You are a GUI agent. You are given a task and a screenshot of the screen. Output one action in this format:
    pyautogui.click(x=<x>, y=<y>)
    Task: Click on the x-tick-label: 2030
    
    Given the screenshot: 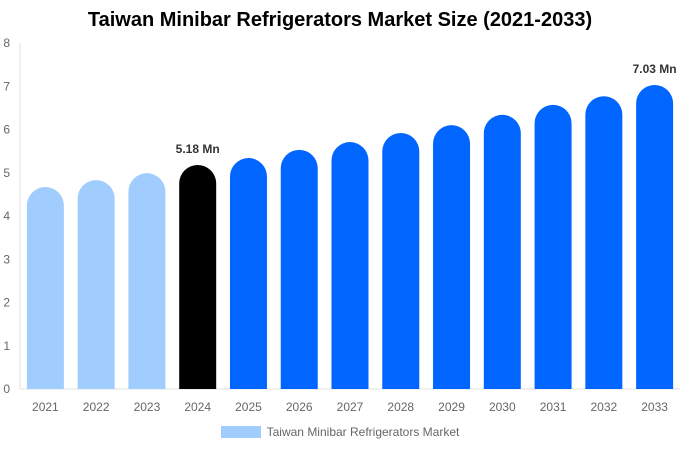 What is the action you would take?
    pyautogui.click(x=502, y=407)
    